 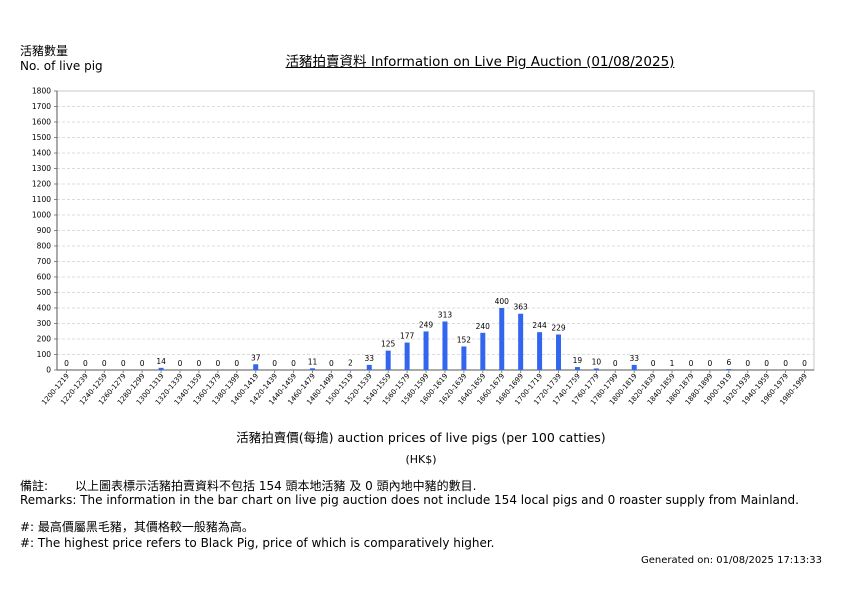 I want to click on remarks-text-chinese: 以上圖表標示活豬拍賣資料不包括 154 頭本地活豬 及 0 頭內地中豬的數目., so click(x=276, y=486).